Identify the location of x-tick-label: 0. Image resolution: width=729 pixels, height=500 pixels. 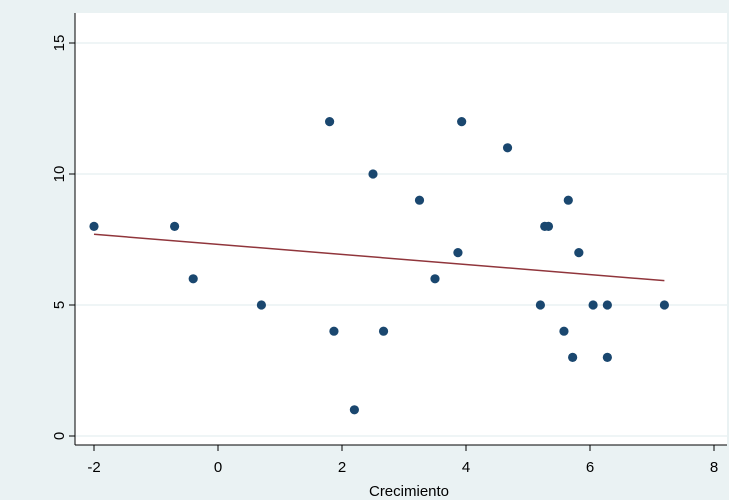
(218, 467).